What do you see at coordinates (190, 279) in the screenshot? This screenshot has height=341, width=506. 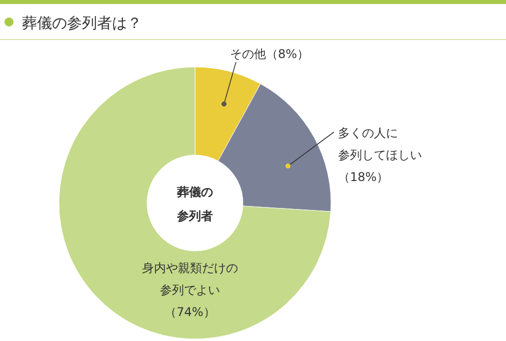 I see `slice-label: 身内や親類だけの参列でよい` at bounding box center [190, 279].